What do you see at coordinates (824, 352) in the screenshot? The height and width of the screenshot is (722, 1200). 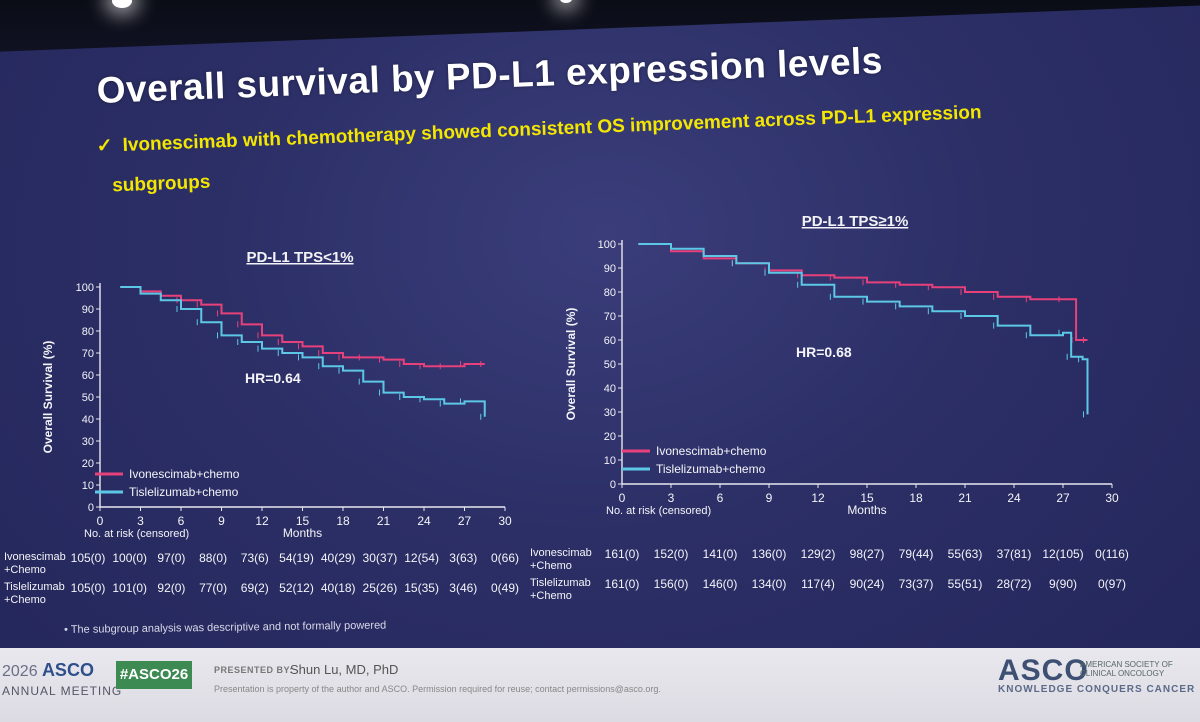 I see `hr-annotation: HR=0.68` at bounding box center [824, 352].